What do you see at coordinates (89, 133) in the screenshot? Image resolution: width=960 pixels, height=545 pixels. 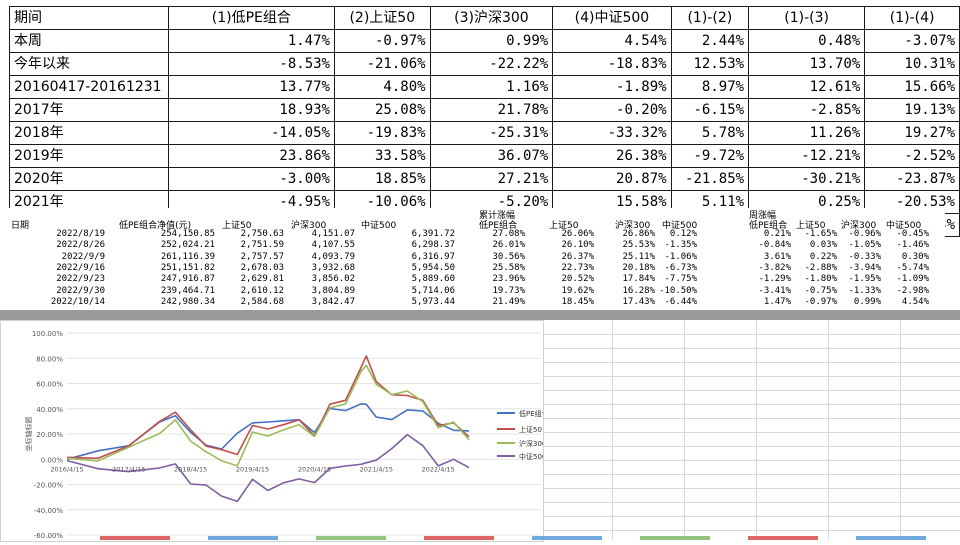 I see `summary-period-cell: 2018年` at bounding box center [89, 133].